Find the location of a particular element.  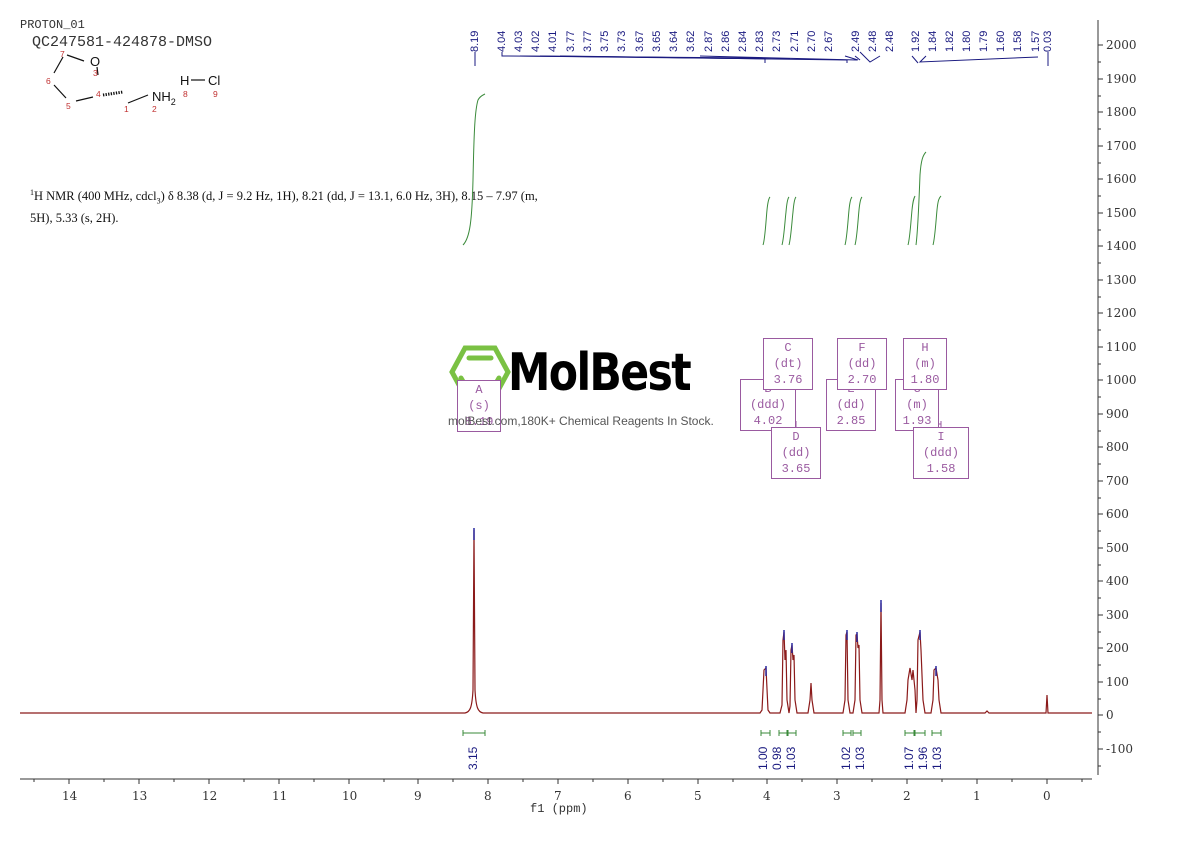

y-tick: 400 is located at coordinates (1117, 581).